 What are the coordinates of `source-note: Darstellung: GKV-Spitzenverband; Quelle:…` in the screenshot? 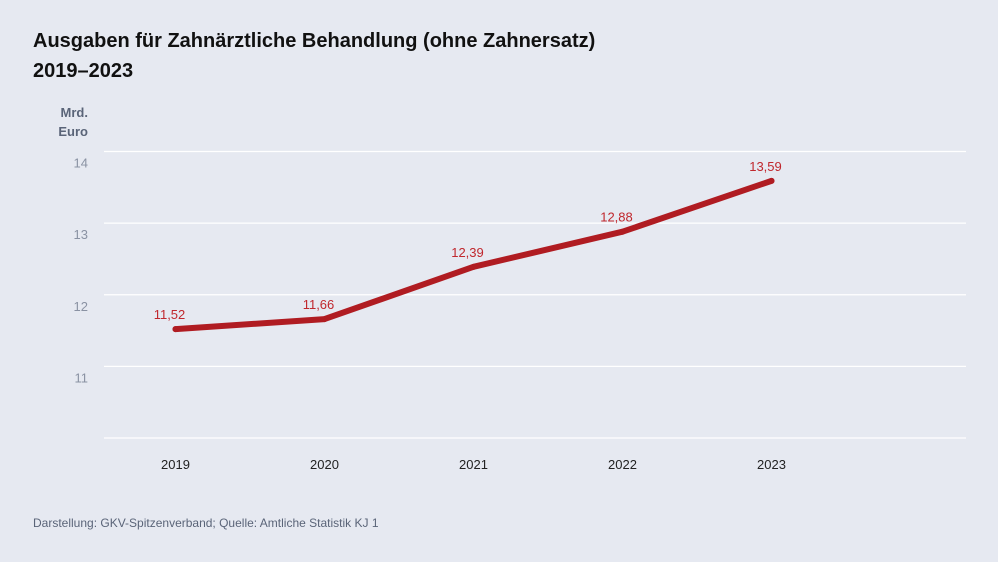 It's located at (206, 523).